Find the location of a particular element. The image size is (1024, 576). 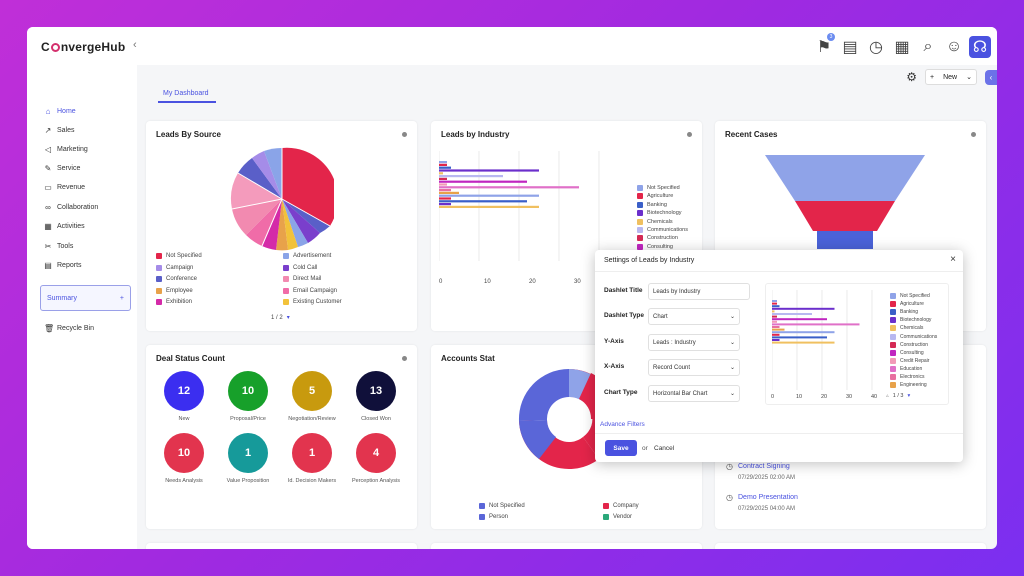

clipboard-icon: ▤ is located at coordinates (850, 47).